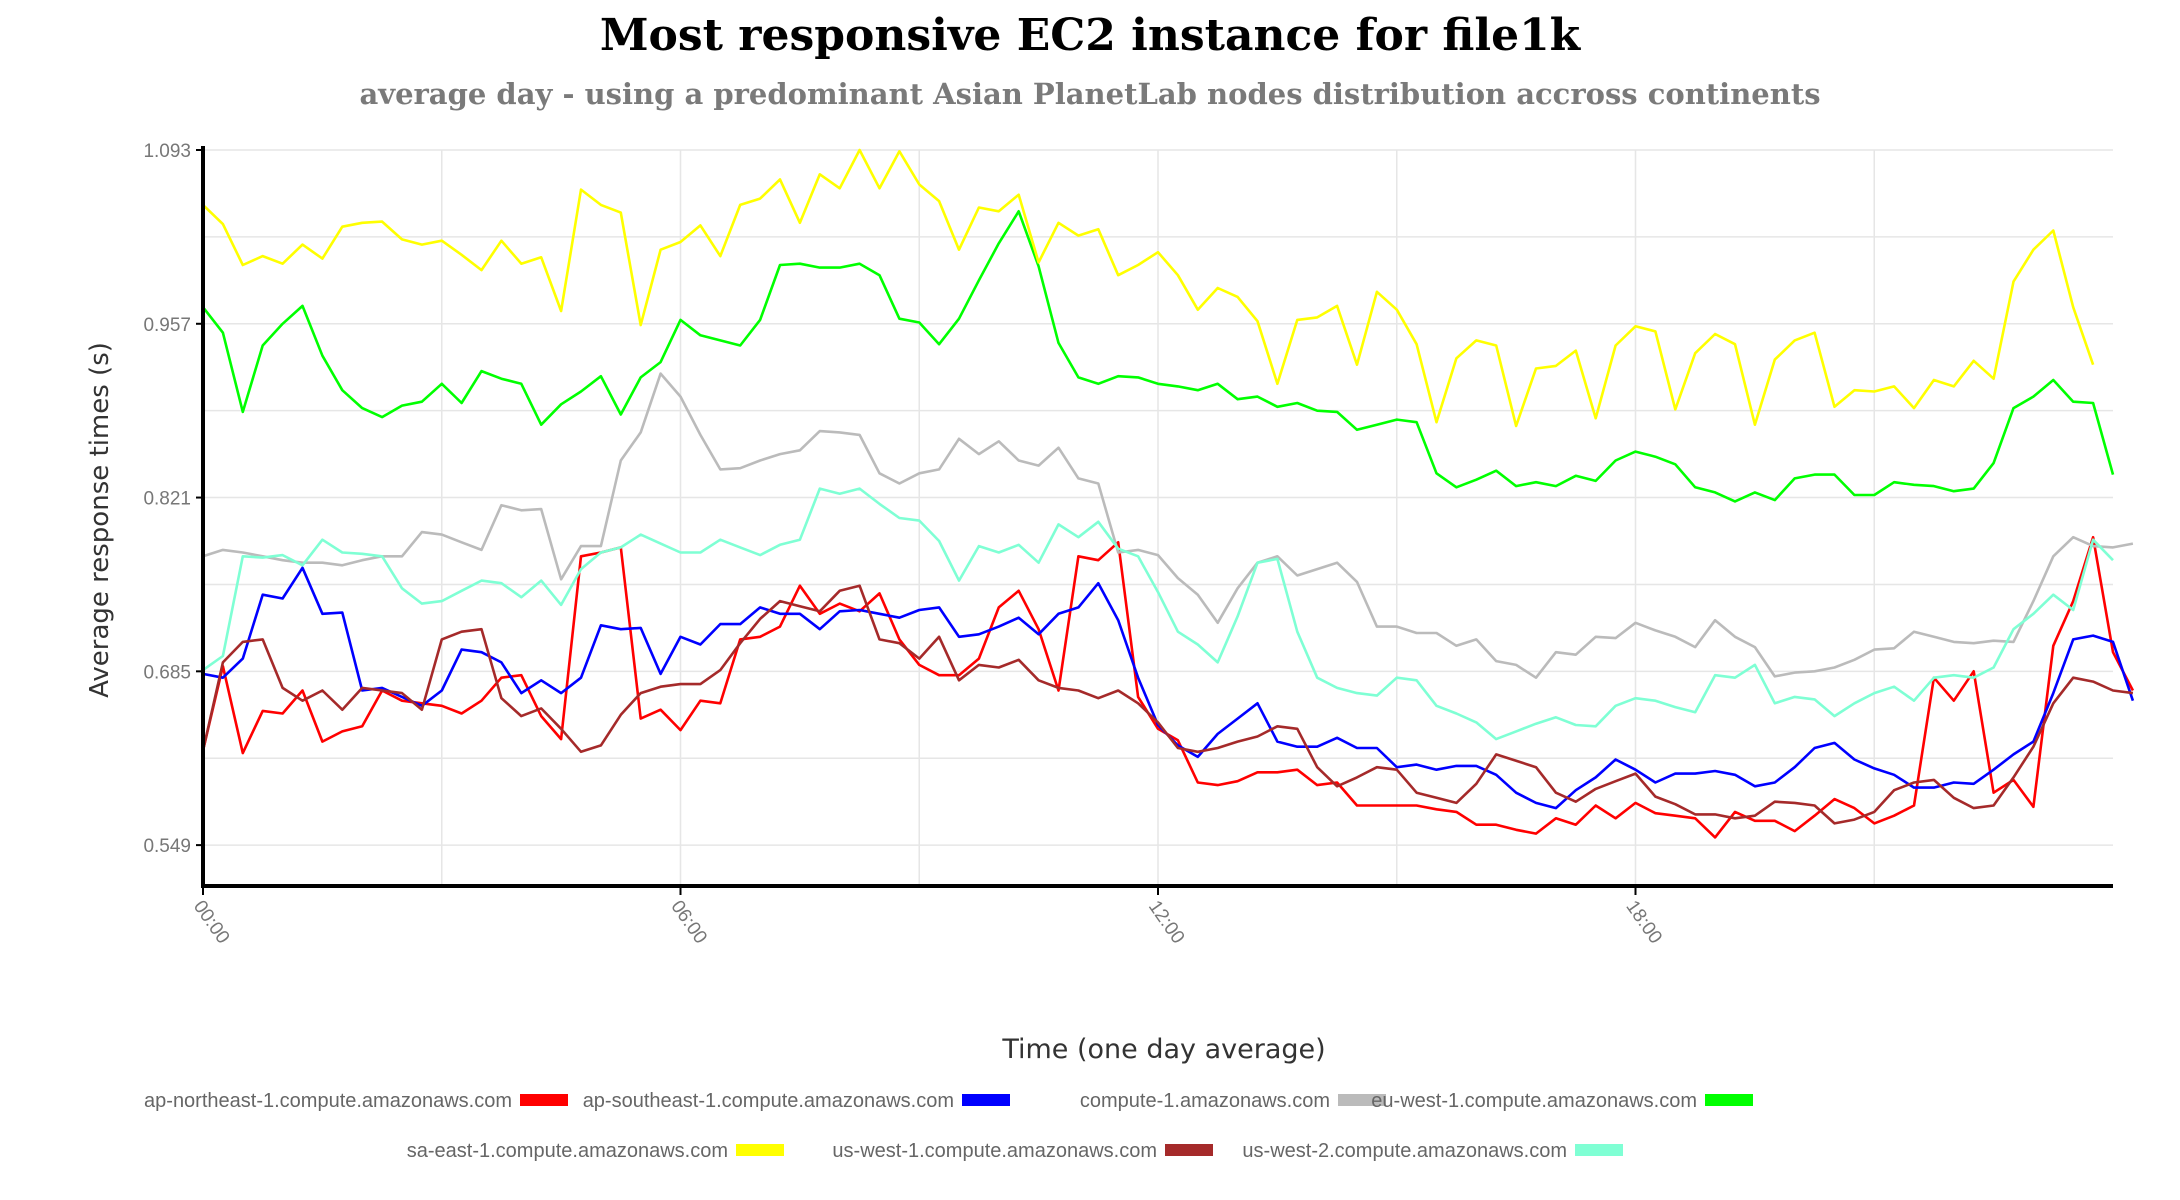 The image size is (2180, 1200). What do you see at coordinates (768, 1101) in the screenshot?
I see `legend-label: ap-southeast-1.compute.amazonaws.com` at bounding box center [768, 1101].